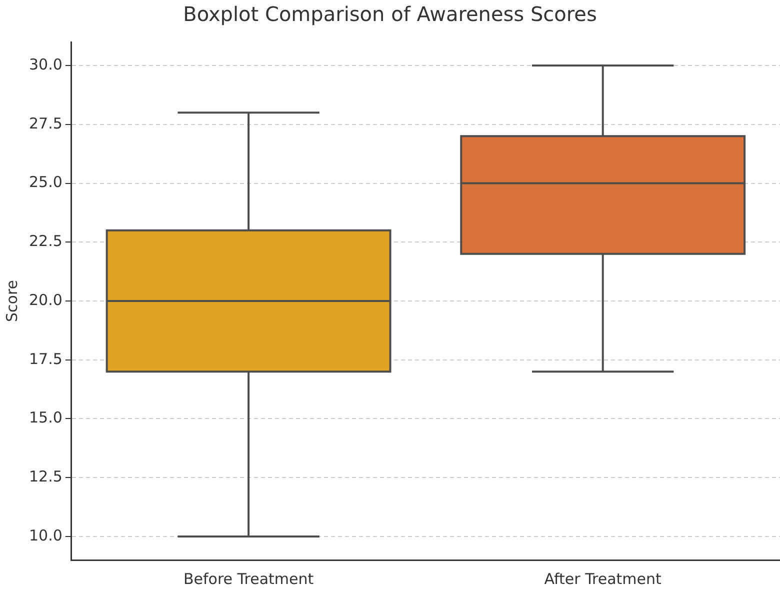 The image size is (780, 592). Describe the element at coordinates (45, 64) in the screenshot. I see `y-tick-label: 30.0` at that location.